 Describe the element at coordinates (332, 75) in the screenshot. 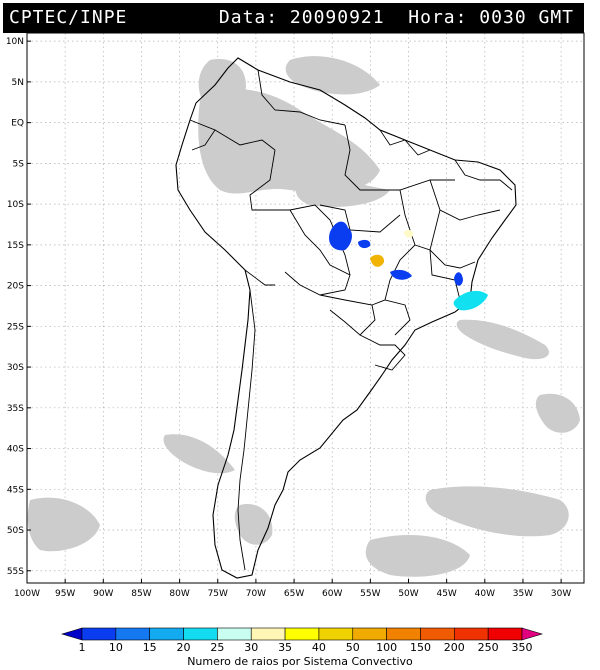

I see `cloud-north` at that location.